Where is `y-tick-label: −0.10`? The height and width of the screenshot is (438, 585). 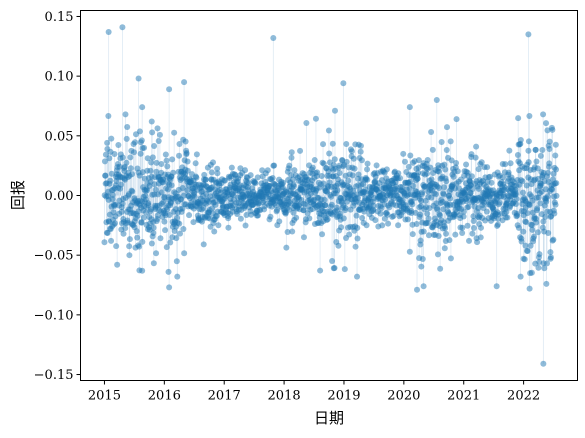 y-tick-label: −0.10 is located at coordinates (54, 315).